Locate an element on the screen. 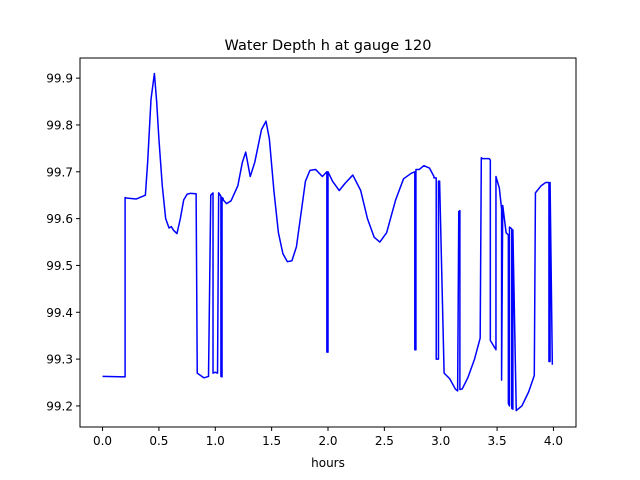  chart-title: Water Depth h at gauge 120 is located at coordinates (328, 46).